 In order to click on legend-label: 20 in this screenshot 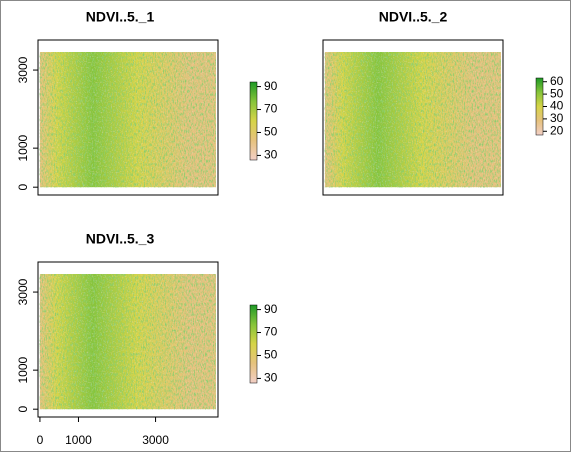, I will do `click(557, 130)`.